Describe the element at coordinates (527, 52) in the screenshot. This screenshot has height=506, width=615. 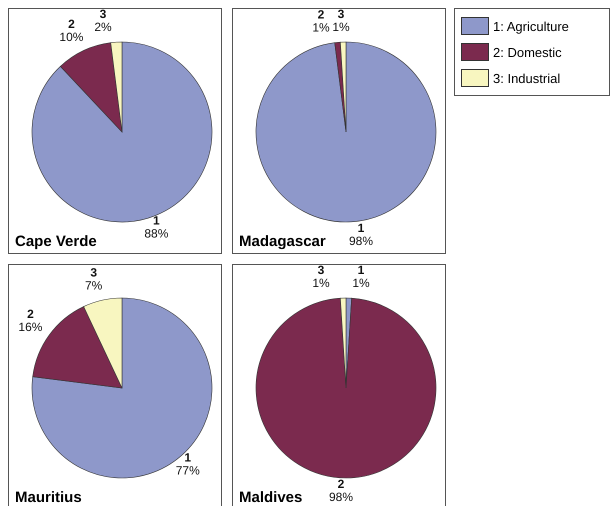
I see `category-label: 2: Domestic` at that location.